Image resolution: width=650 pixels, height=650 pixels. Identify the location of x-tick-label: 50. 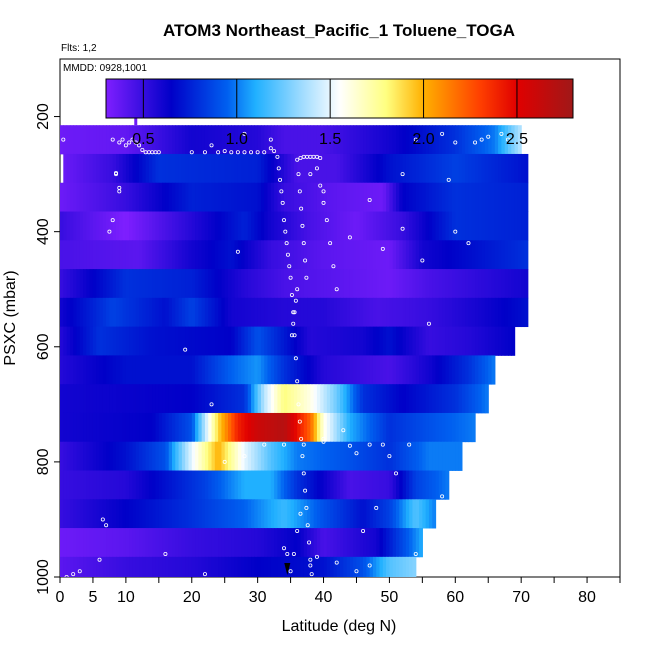
(390, 597).